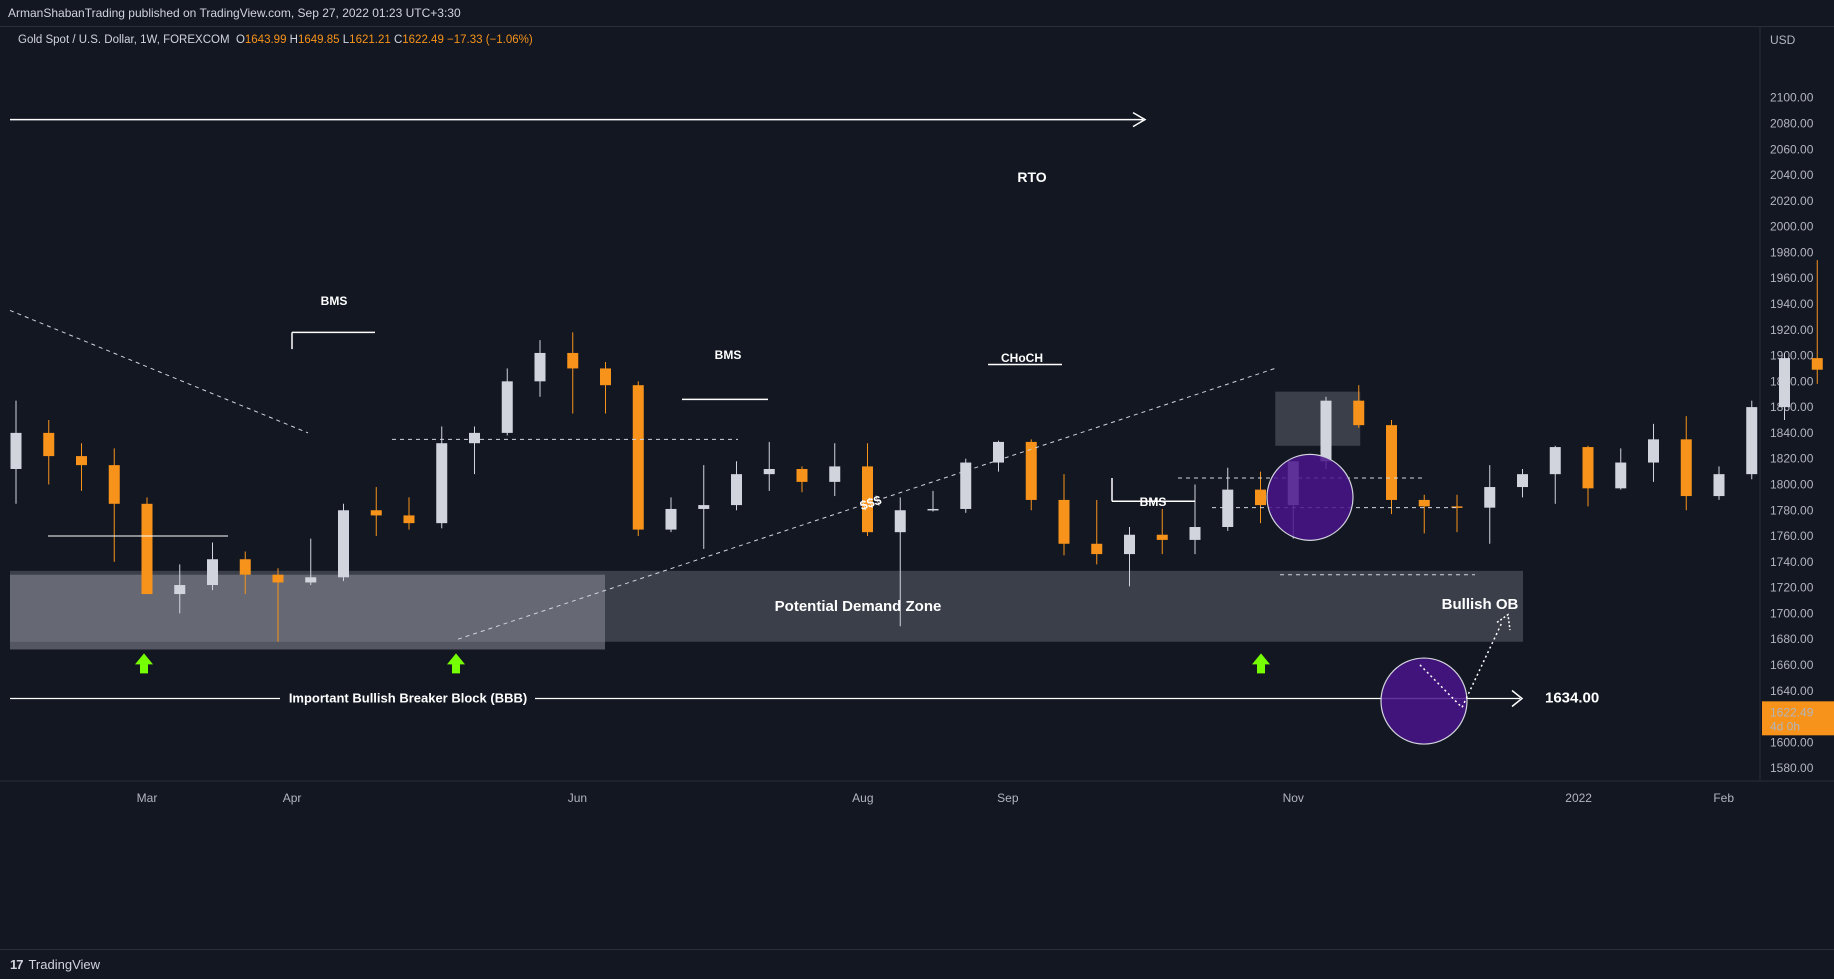  Describe the element at coordinates (240, 40) in the screenshot. I see `open-label: O` at that location.